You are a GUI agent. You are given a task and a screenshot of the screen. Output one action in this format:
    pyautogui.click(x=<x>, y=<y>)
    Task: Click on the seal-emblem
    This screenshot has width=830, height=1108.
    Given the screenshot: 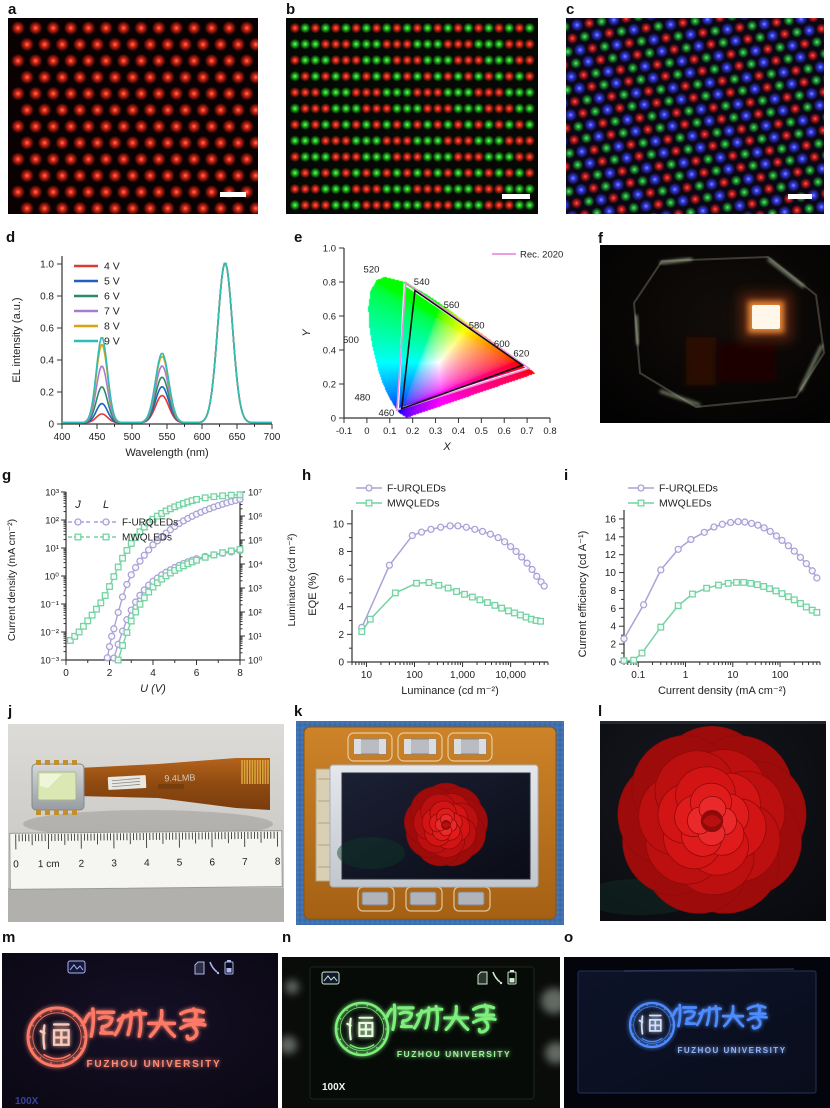 What is the action you would take?
    pyautogui.click(x=57, y=1037)
    